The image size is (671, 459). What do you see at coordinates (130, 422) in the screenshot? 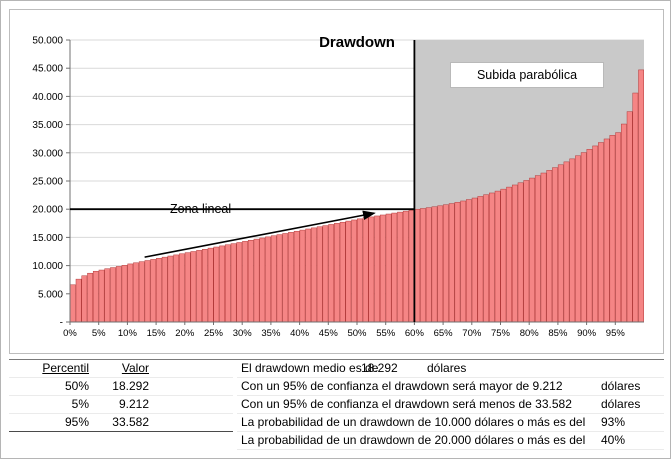
I see `value-cell: 33.582` at bounding box center [130, 422].